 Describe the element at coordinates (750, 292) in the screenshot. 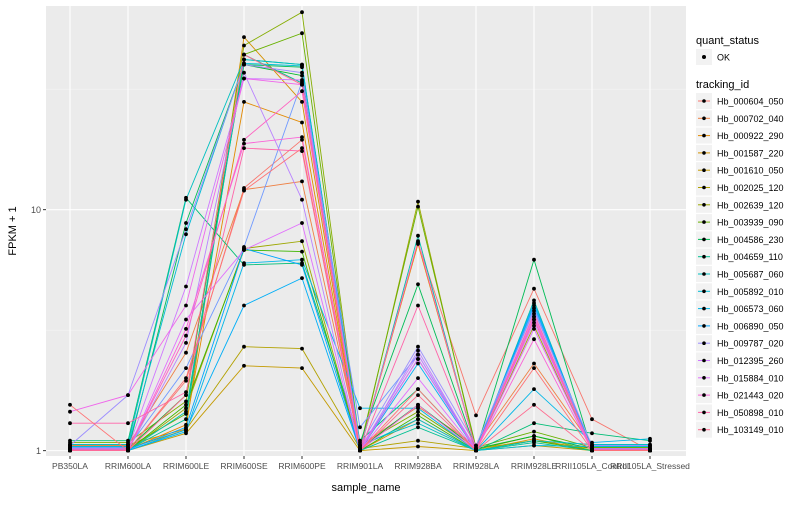

I see `legend-entry-label: Hb_005892_010` at that location.